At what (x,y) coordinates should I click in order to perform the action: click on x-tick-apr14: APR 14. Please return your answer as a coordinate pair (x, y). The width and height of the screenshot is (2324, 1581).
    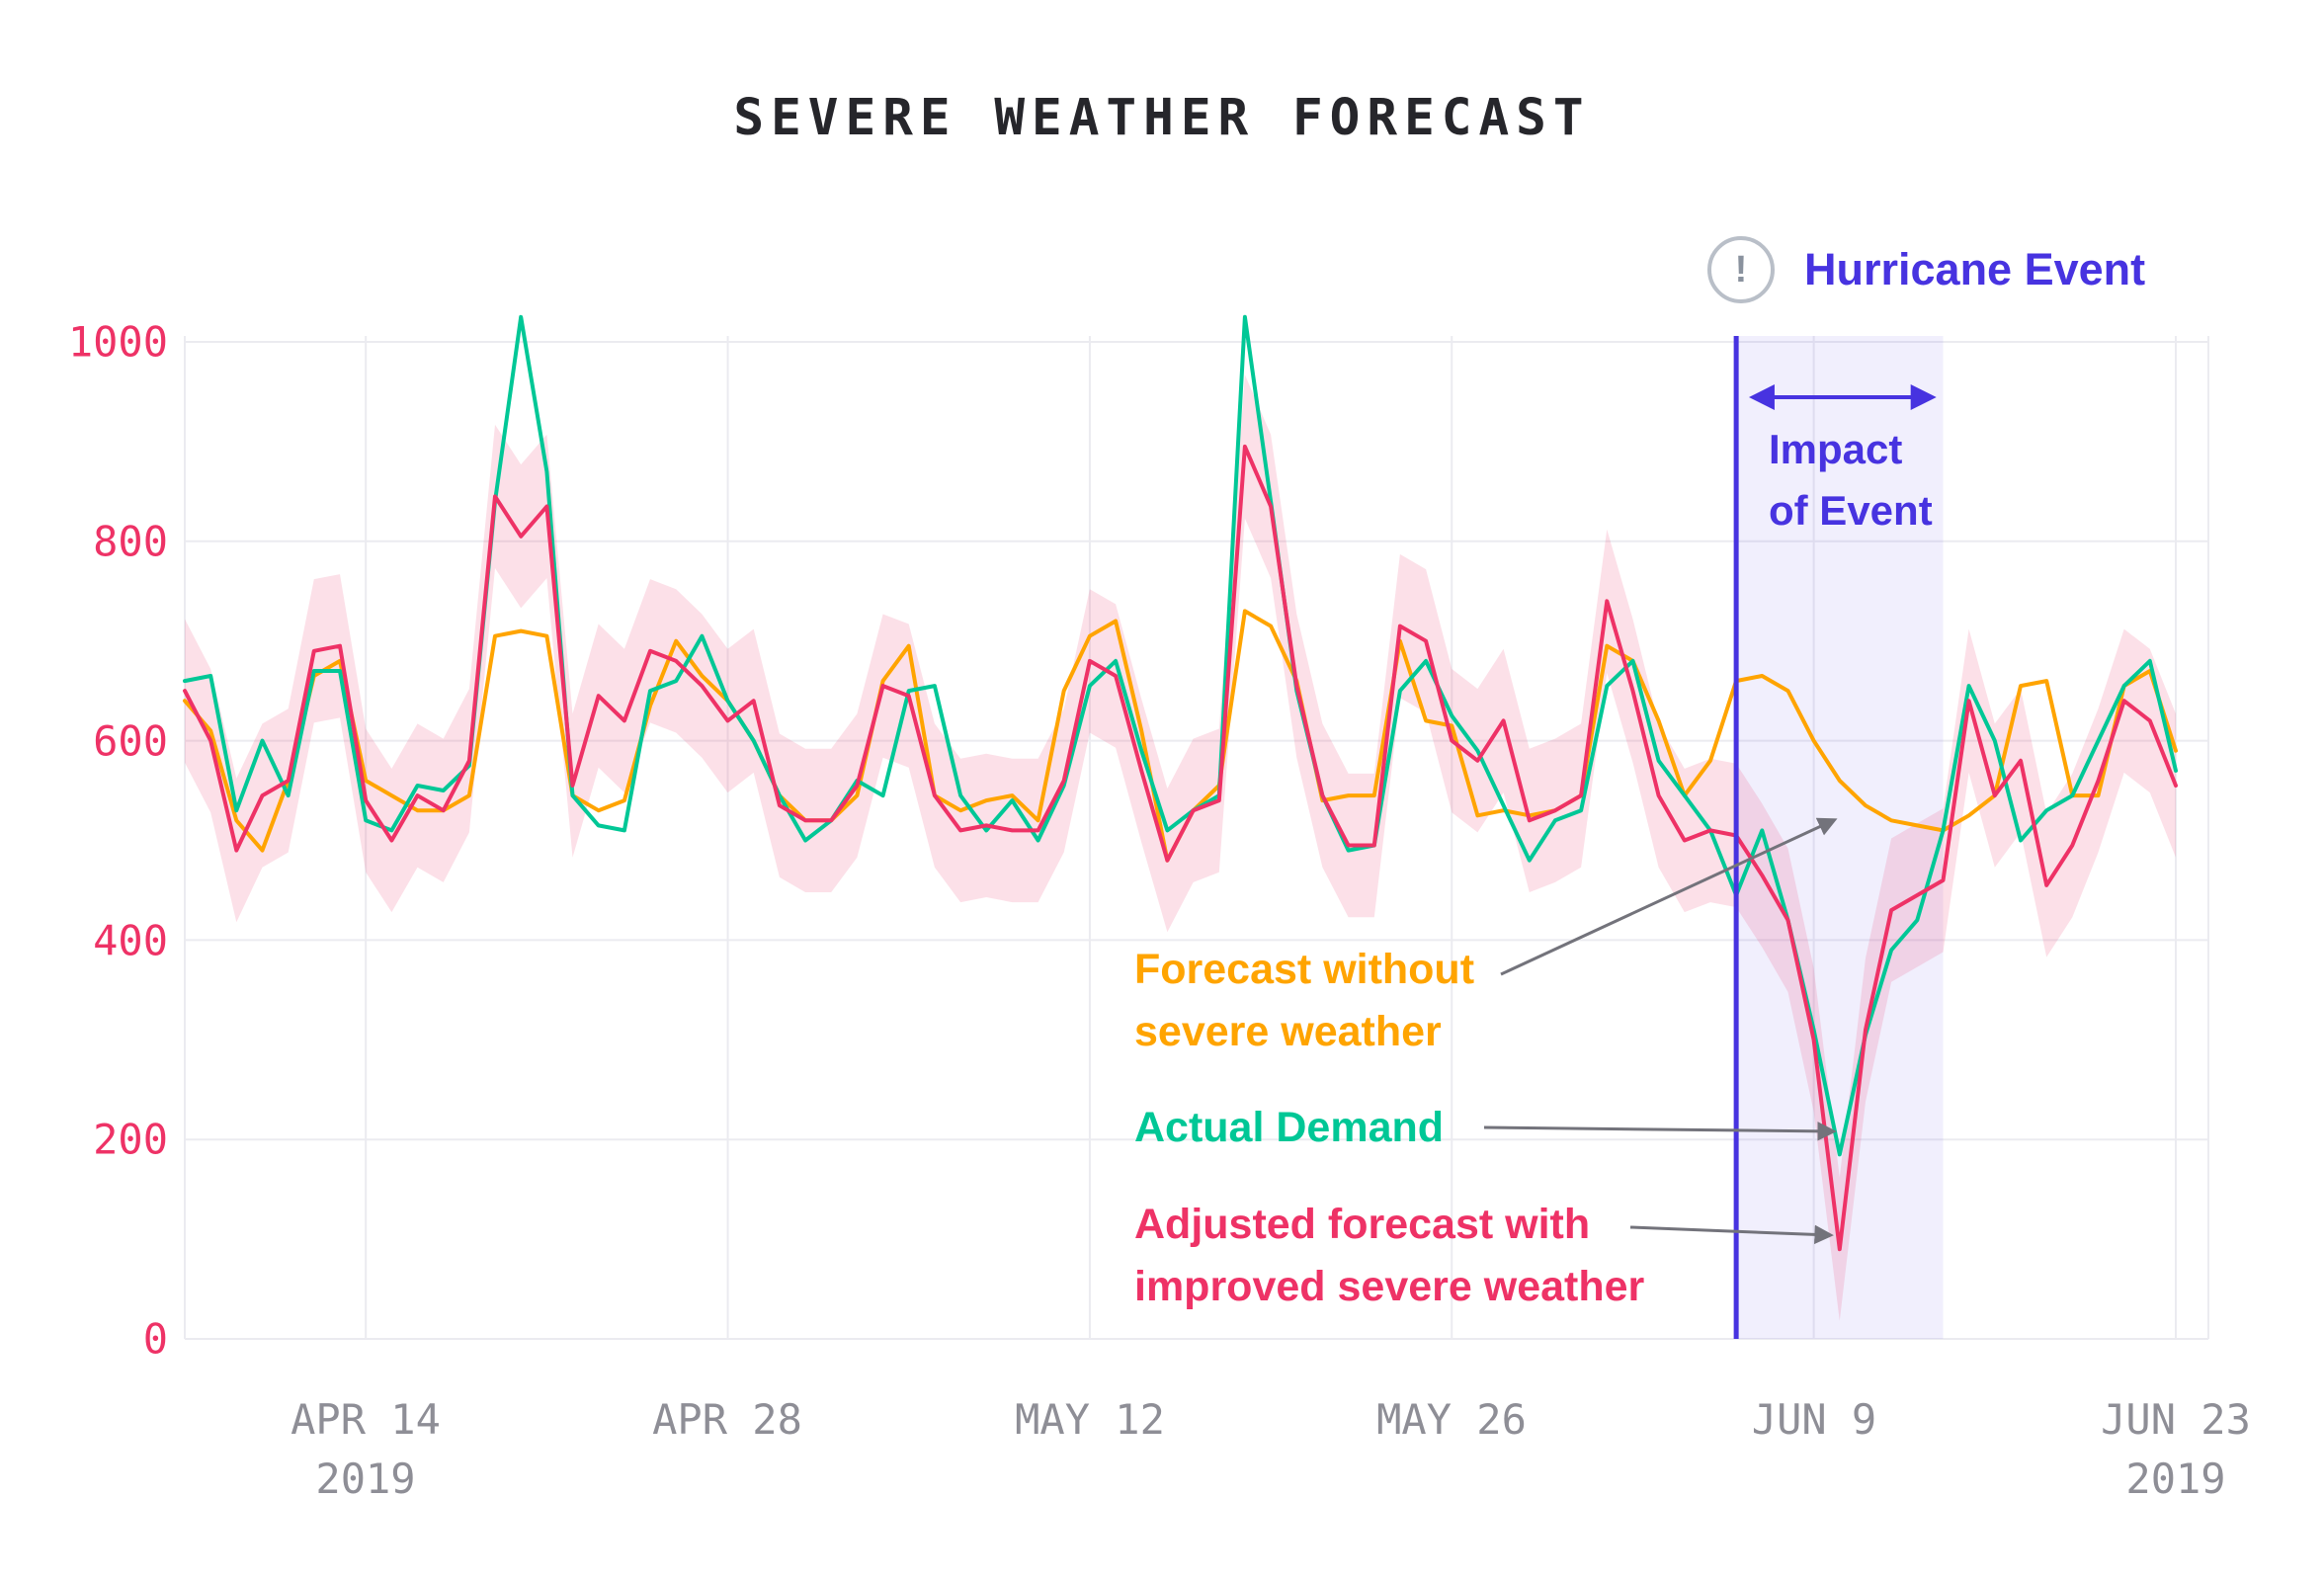
    Looking at the image, I should click on (365, 1419).